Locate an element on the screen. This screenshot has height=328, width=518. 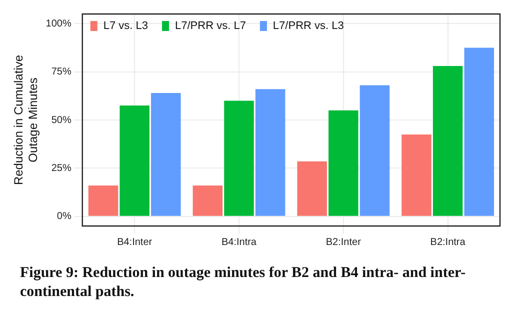
y-tick-label: 100% is located at coordinates (59, 24).